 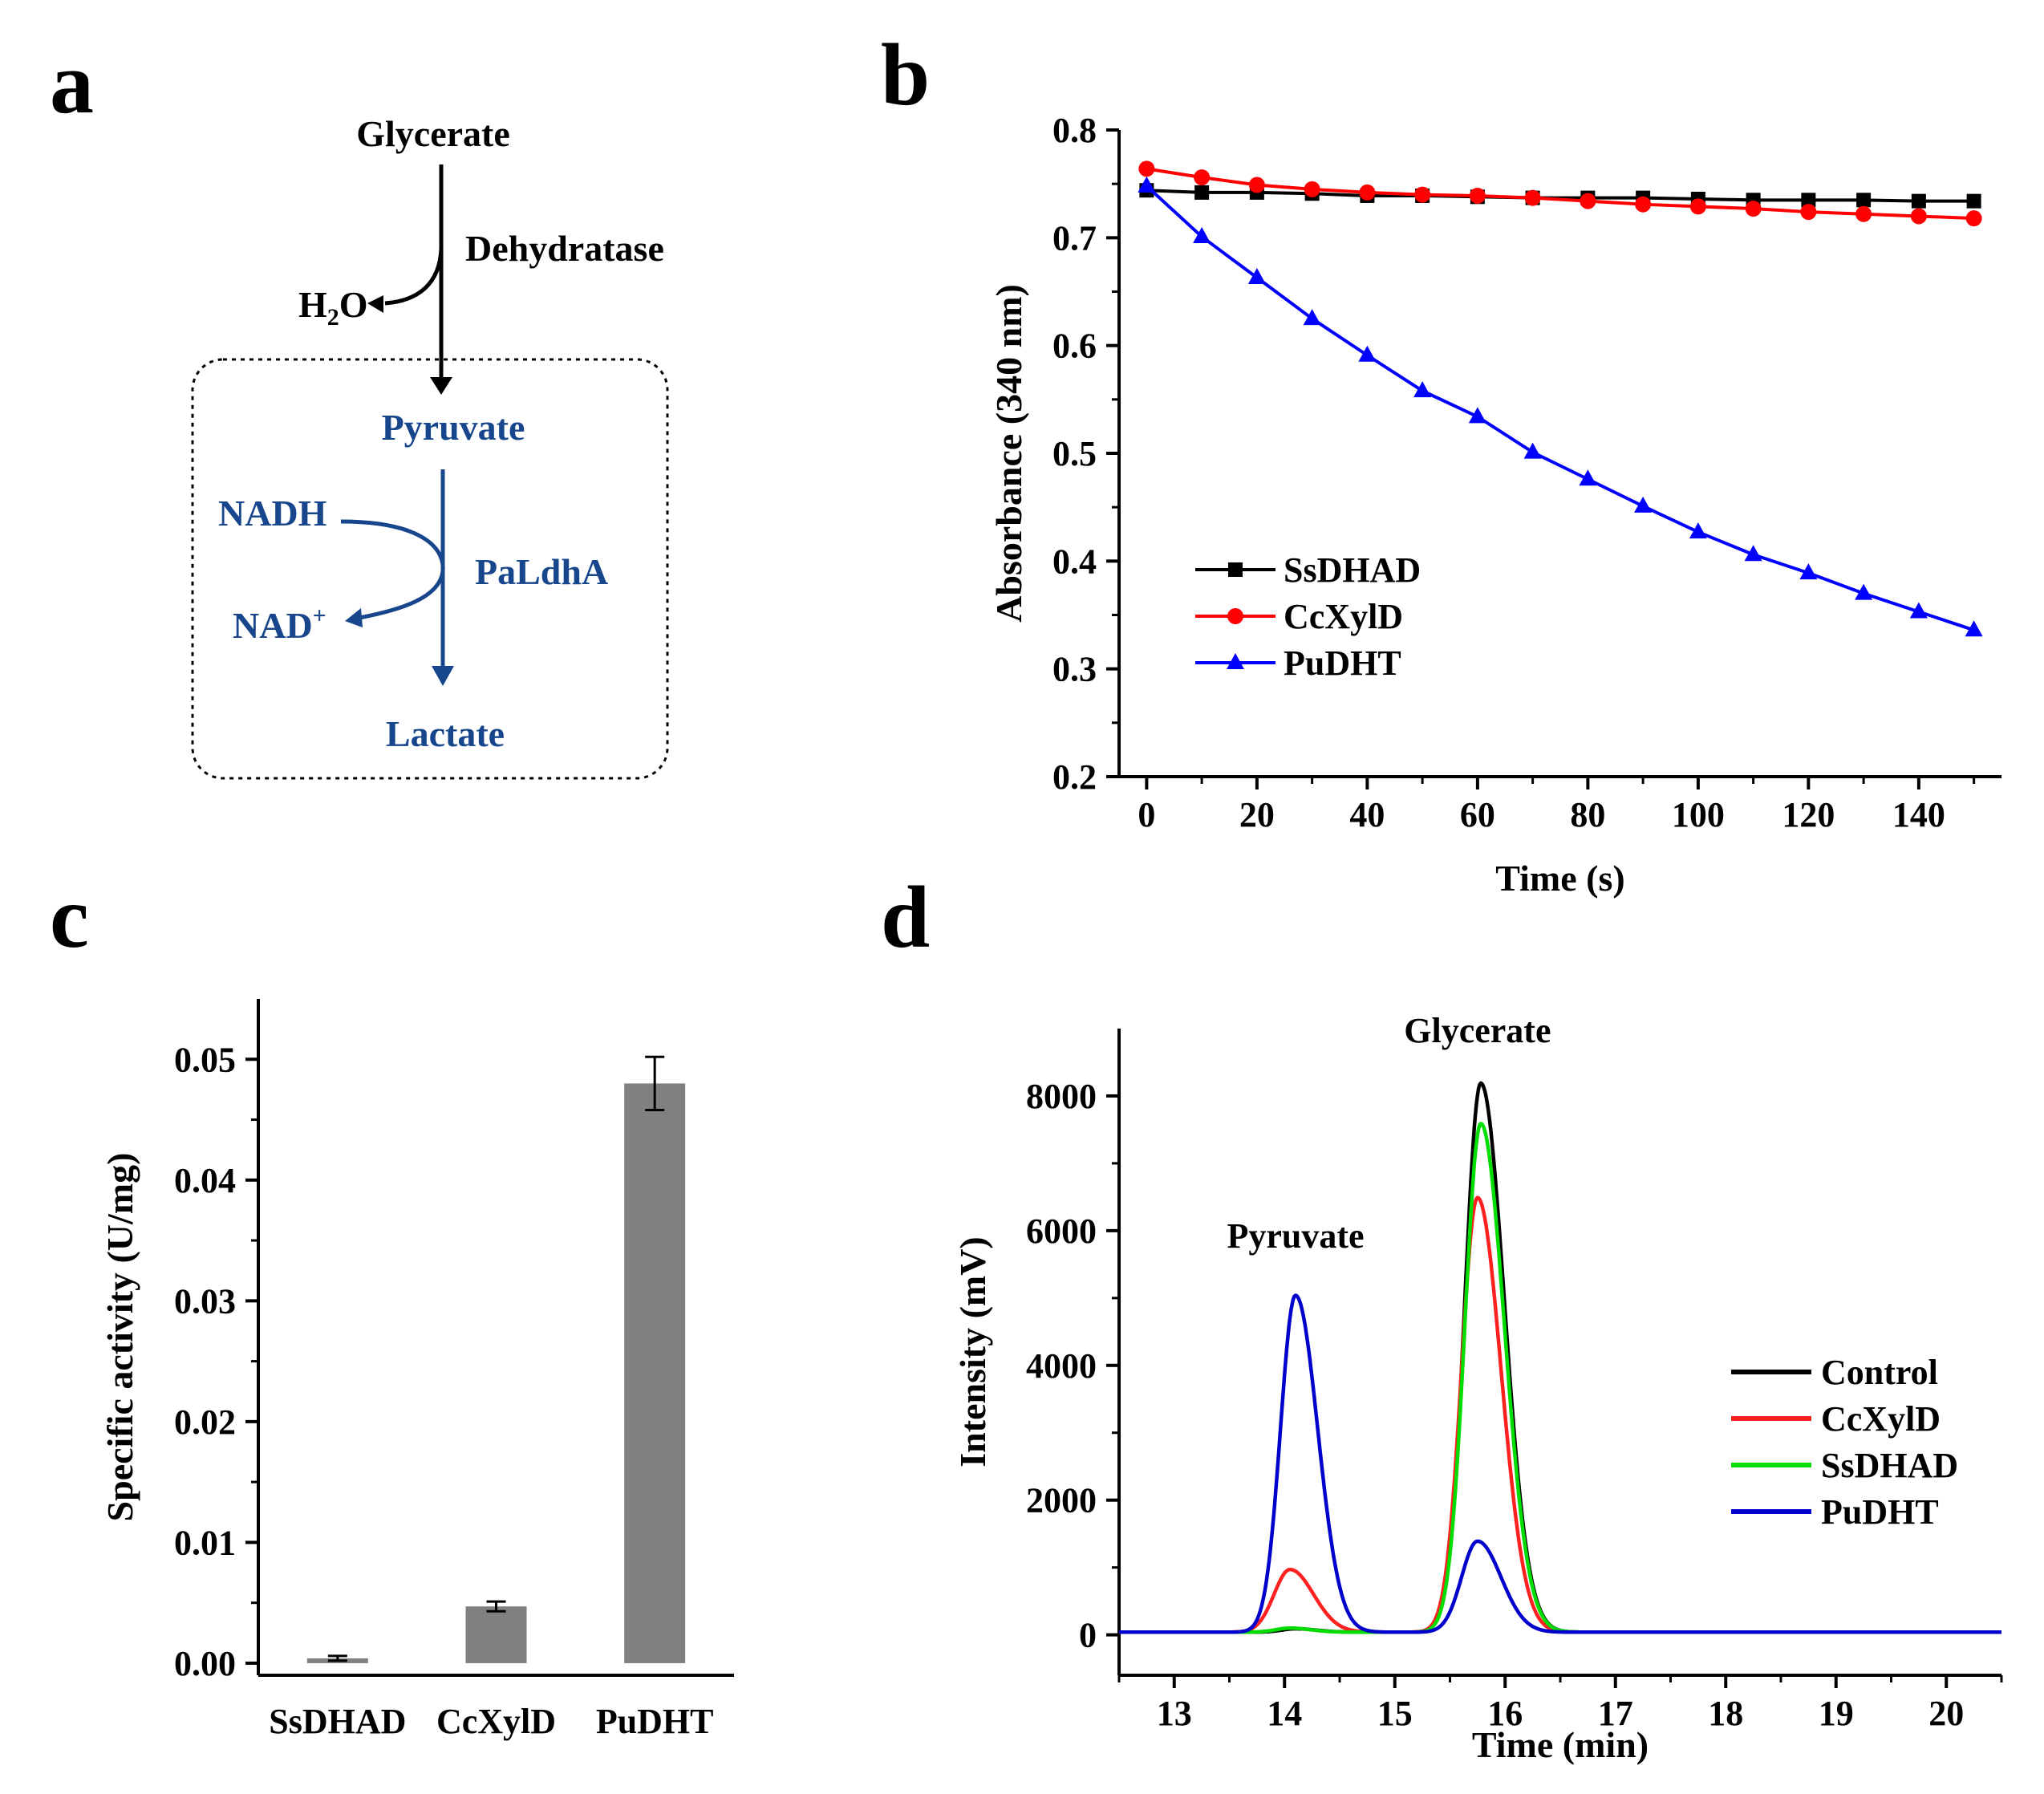 I want to click on x-axis-title: Time (min), so click(x=1561, y=1744).